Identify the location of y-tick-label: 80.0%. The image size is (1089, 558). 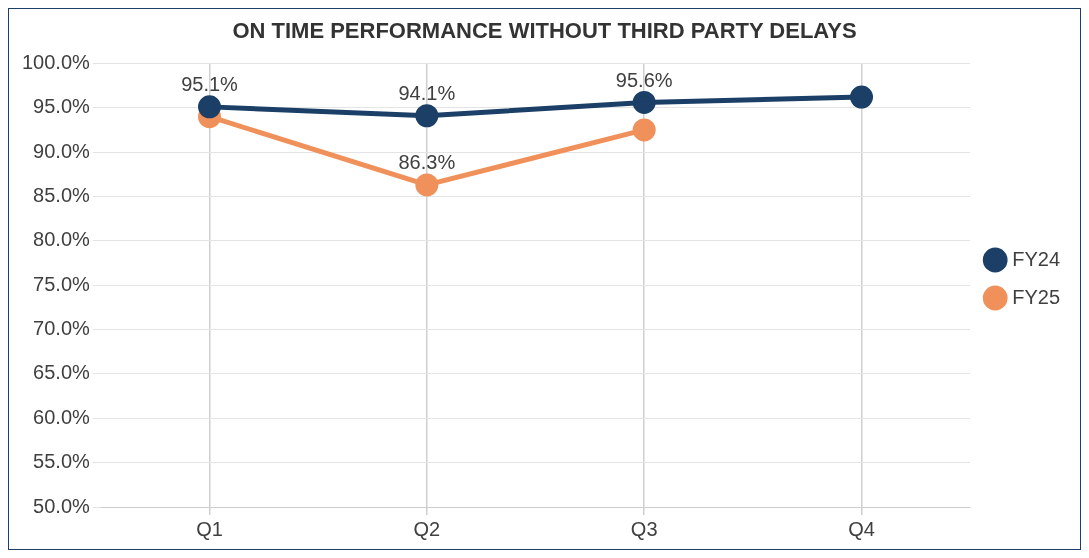
(62, 239).